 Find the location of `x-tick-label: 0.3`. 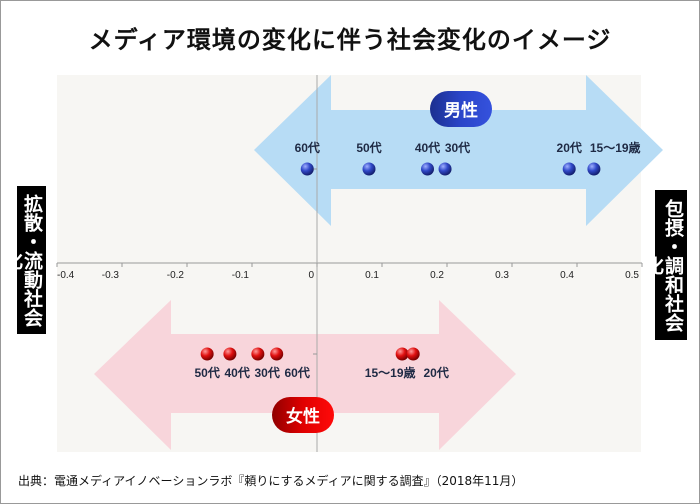

x-tick-label: 0.3 is located at coordinates (502, 275).